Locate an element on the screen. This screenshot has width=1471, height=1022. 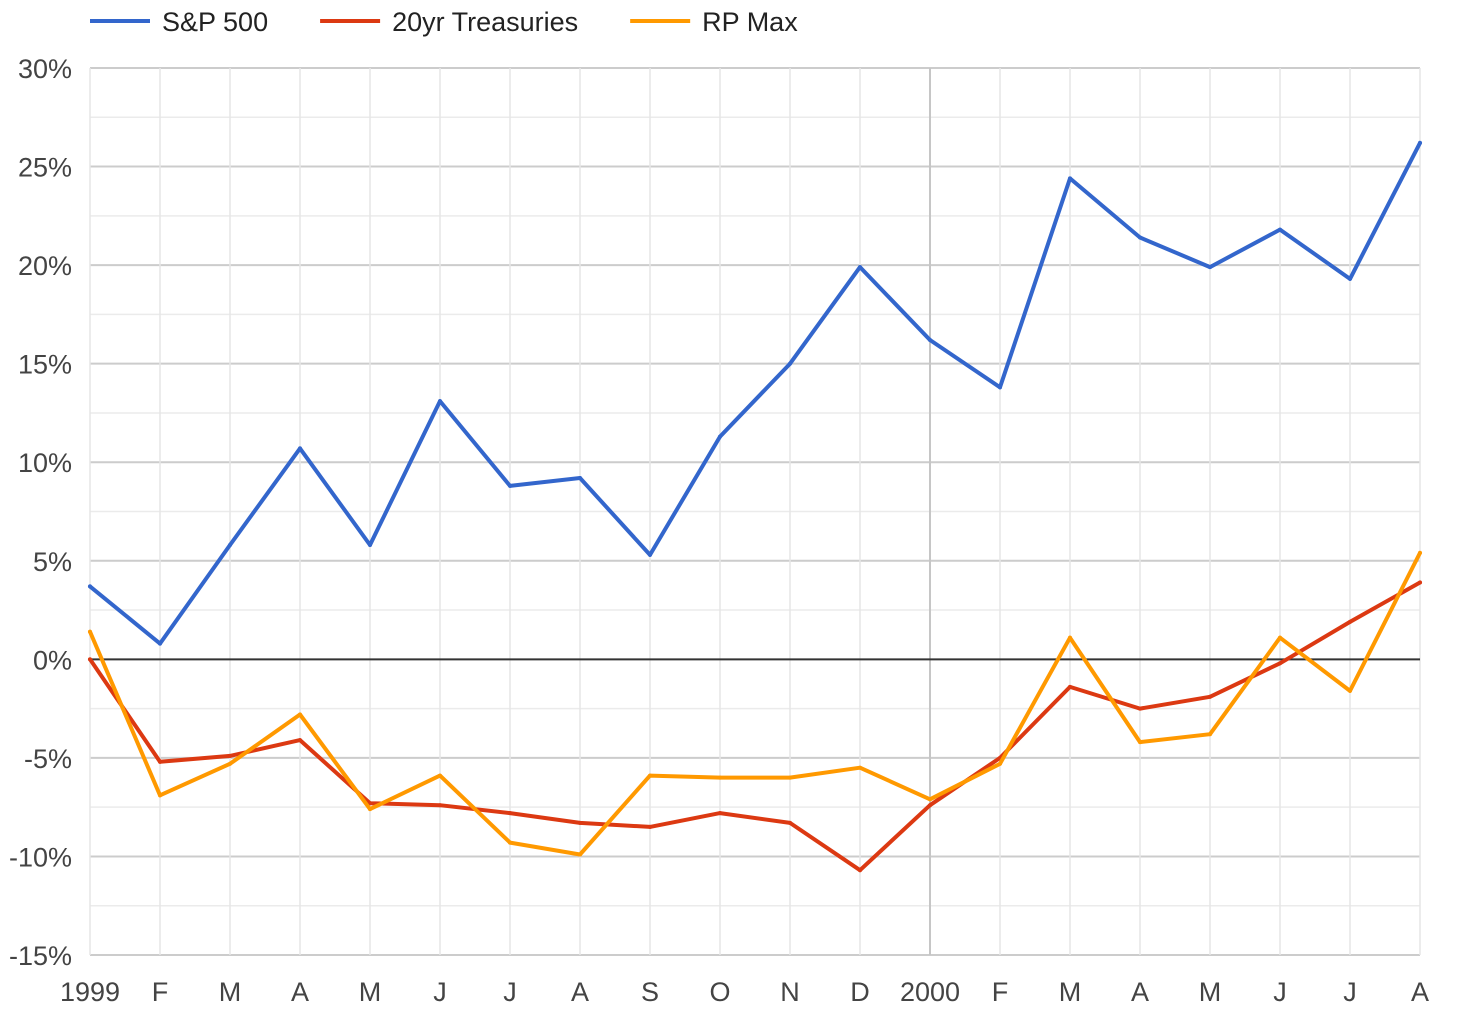
y-tick-label: 5% is located at coordinates (52, 562).